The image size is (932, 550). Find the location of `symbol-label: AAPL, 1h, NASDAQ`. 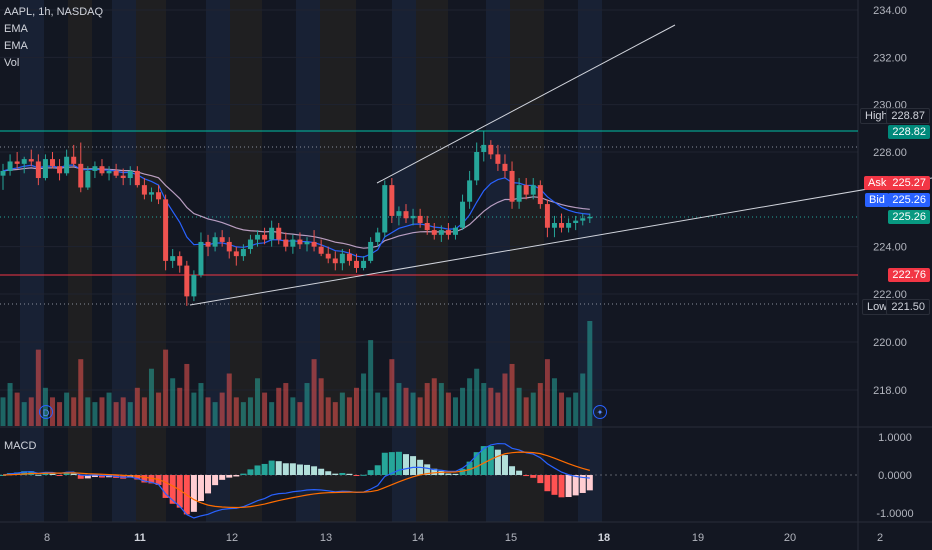

symbol-label: AAPL, 1h, NASDAQ is located at coordinates (54, 12).